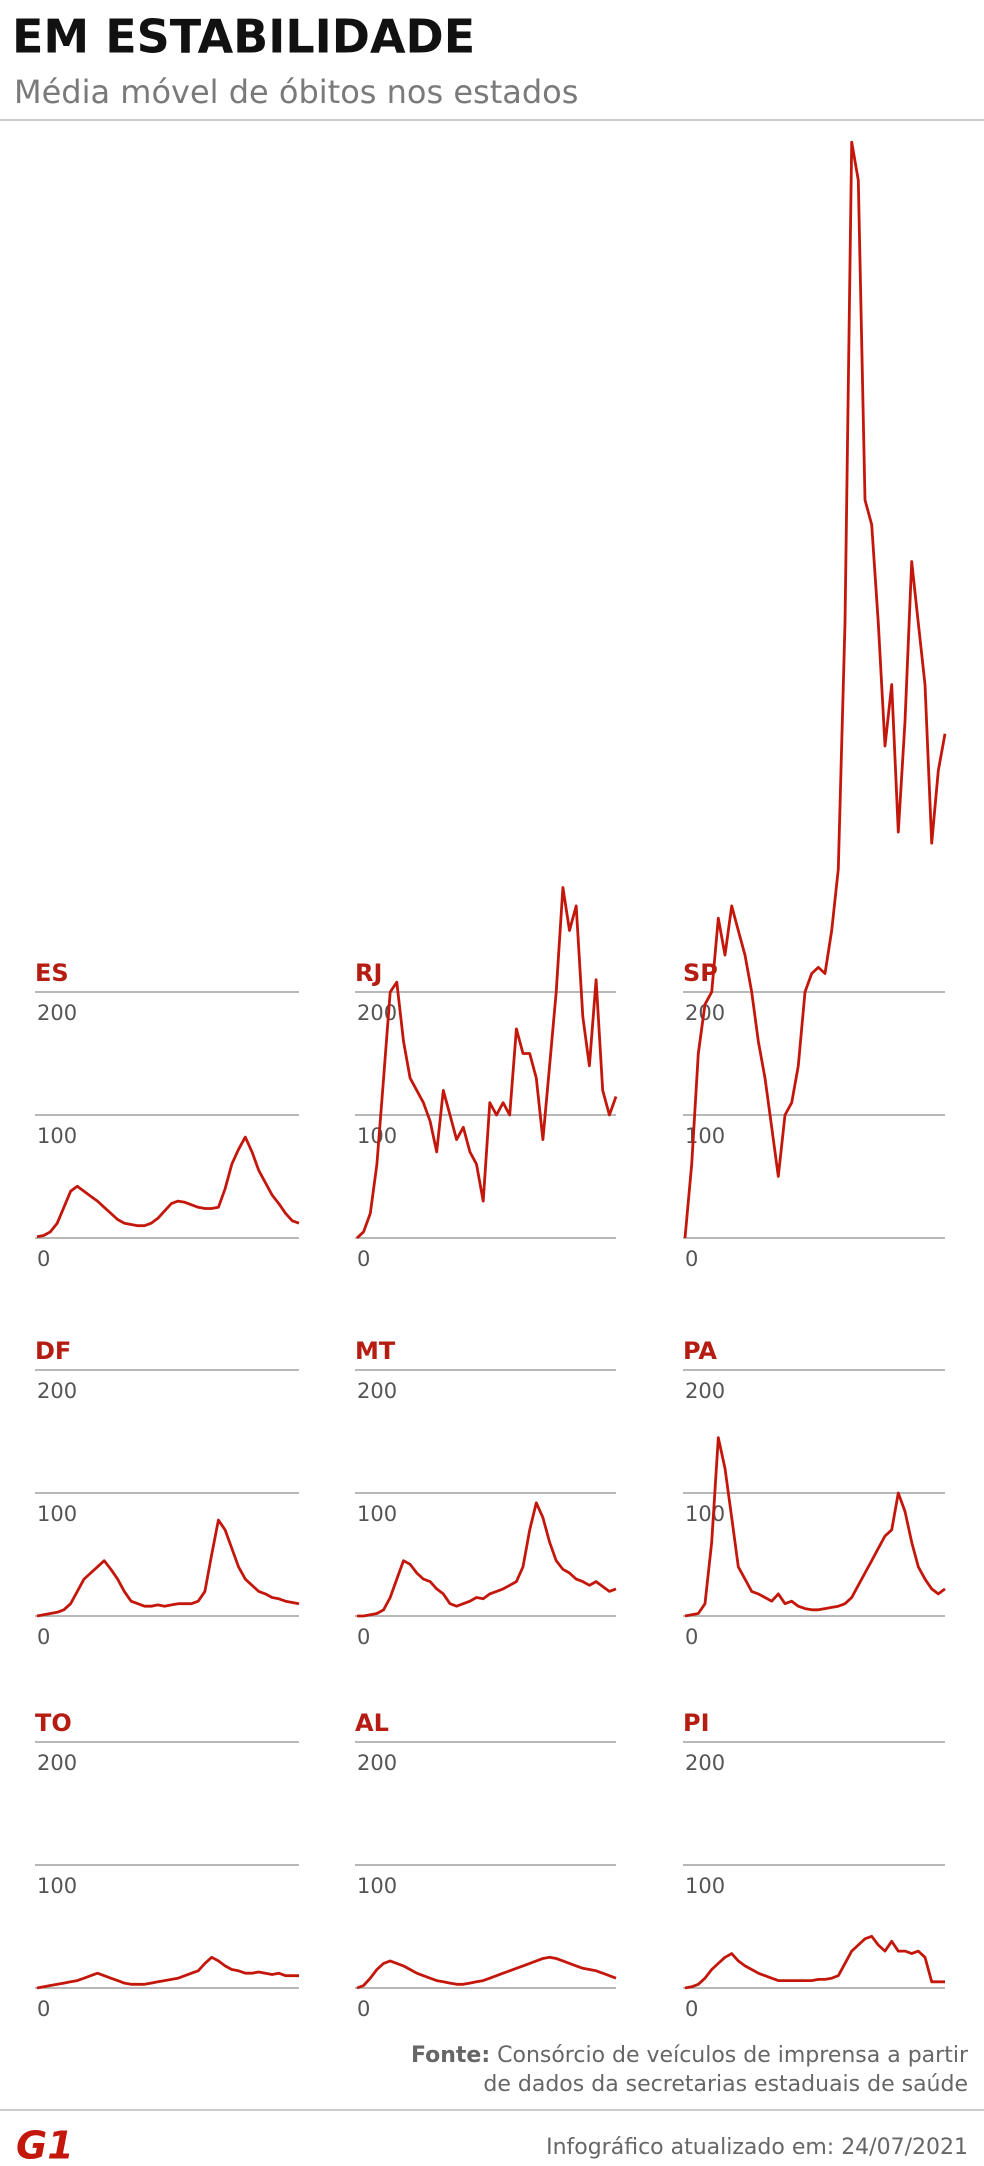 This screenshot has height=2166, width=984. What do you see at coordinates (700, 1351) in the screenshot?
I see `chart-title: PA` at bounding box center [700, 1351].